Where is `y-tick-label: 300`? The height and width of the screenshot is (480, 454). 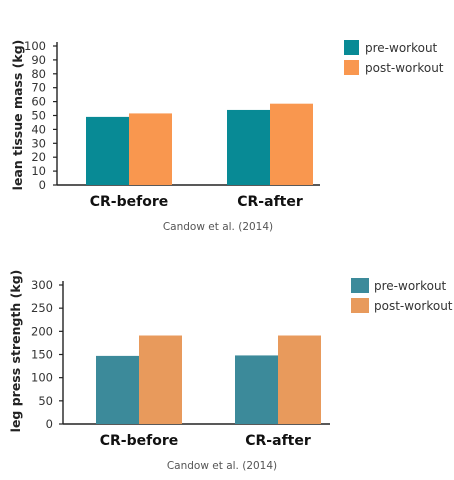
y-tick-label: 300 is located at coordinates (42, 285).